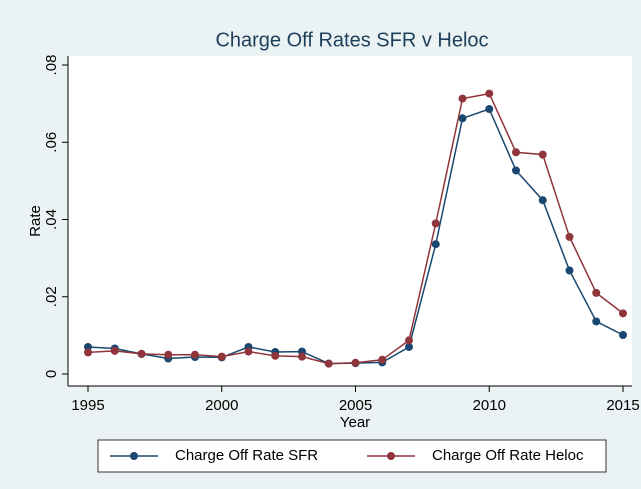 This screenshot has height=489, width=641. What do you see at coordinates (508, 455) in the screenshot?
I see `legend-label: Charge Off Rate Heloc` at bounding box center [508, 455].